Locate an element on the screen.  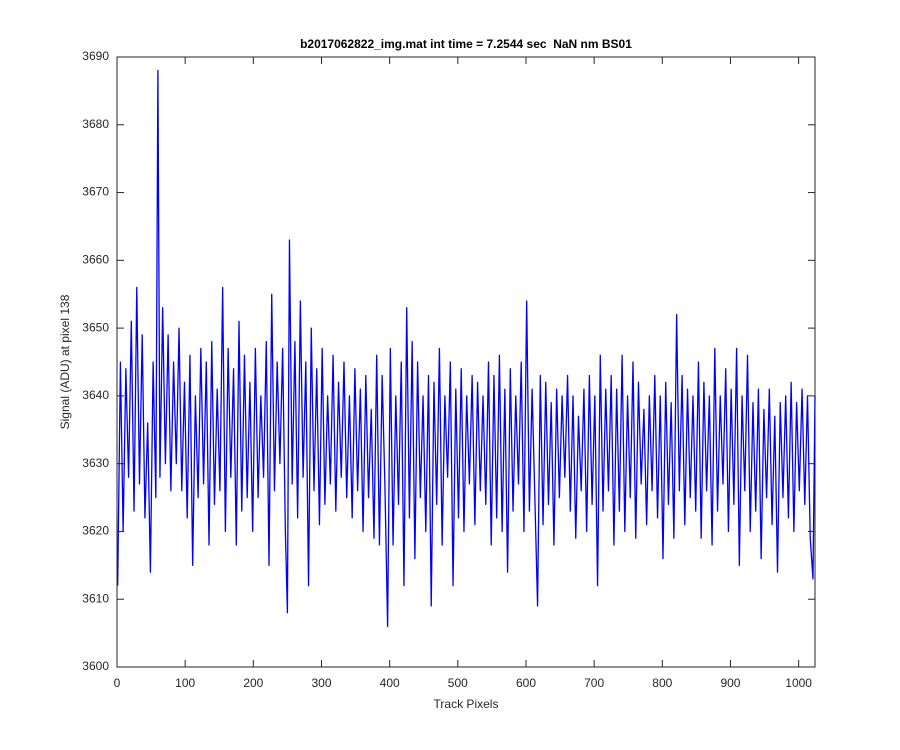
y-tick-label: 3670 is located at coordinates (95, 192).